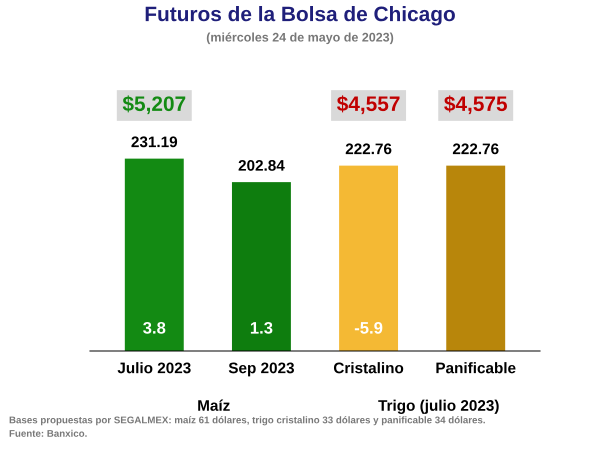 The height and width of the screenshot is (450, 600). Describe the element at coordinates (368, 328) in the screenshot. I see `annotation: -5.9` at that location.